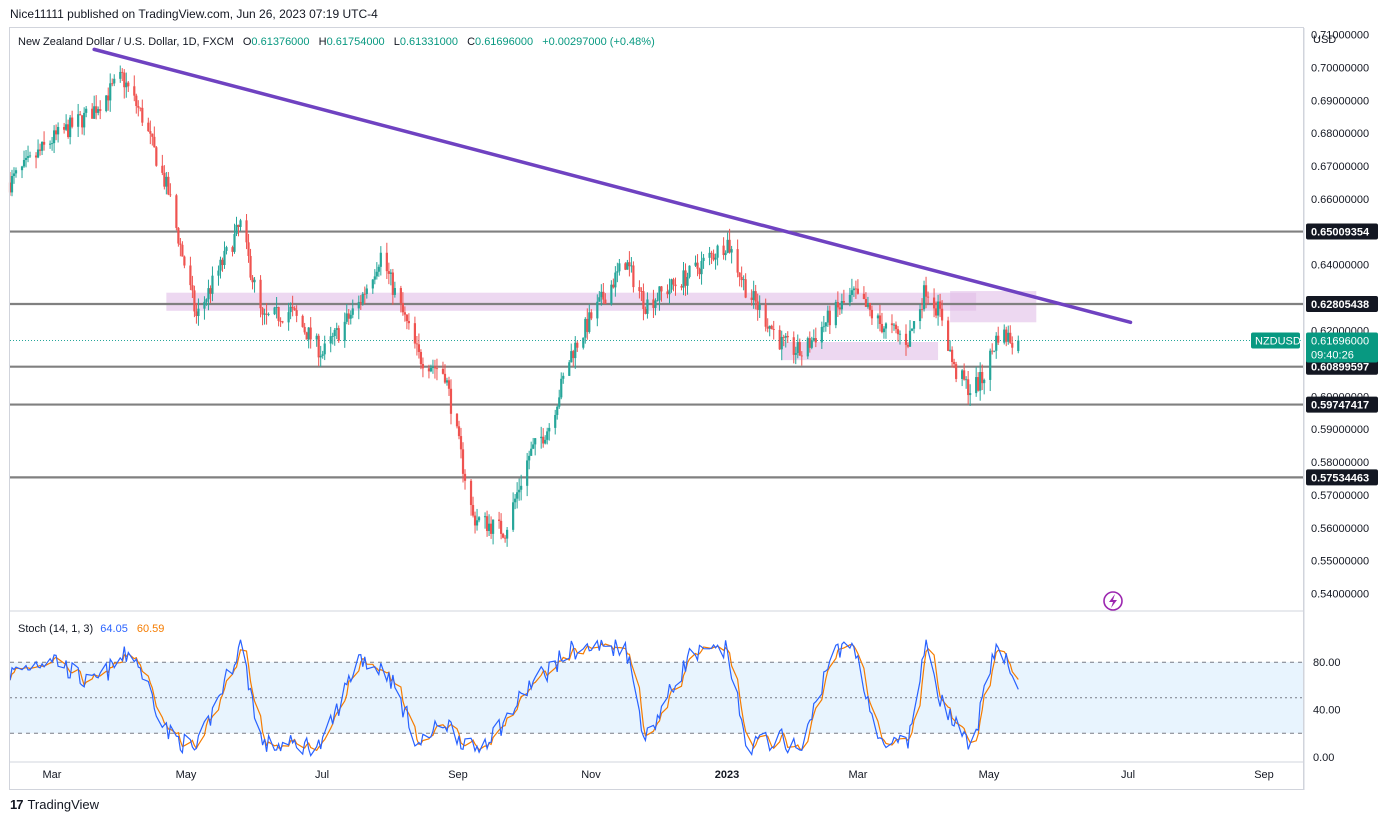  I want to click on high-value: 0.61754000, so click(355, 42).